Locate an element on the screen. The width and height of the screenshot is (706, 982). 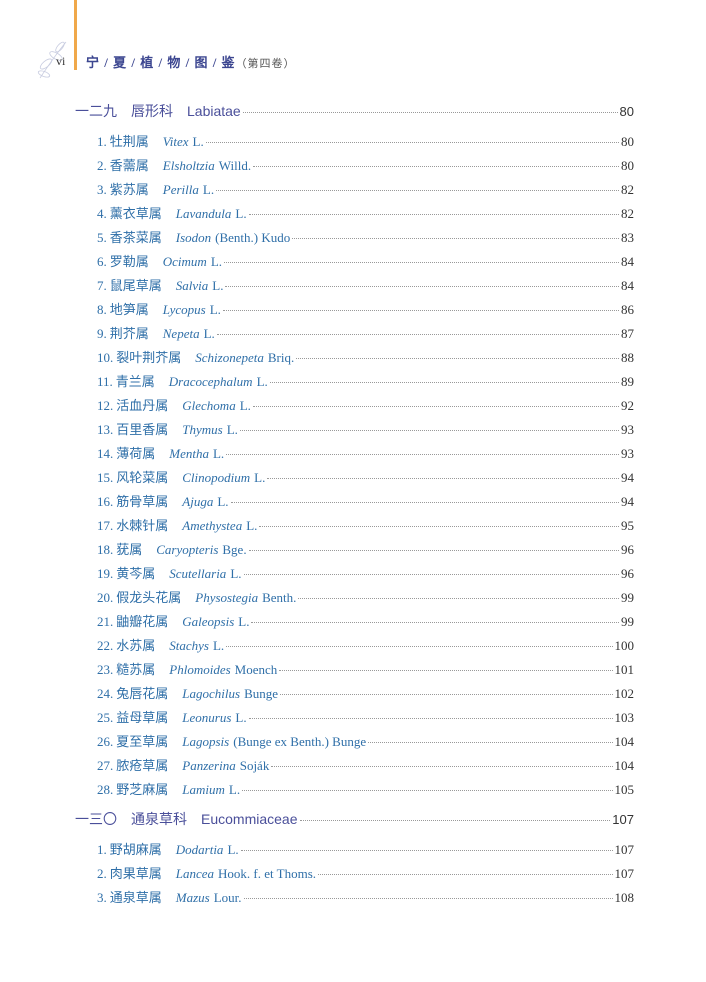
genus-author: Briq. is located at coordinates (281, 357).